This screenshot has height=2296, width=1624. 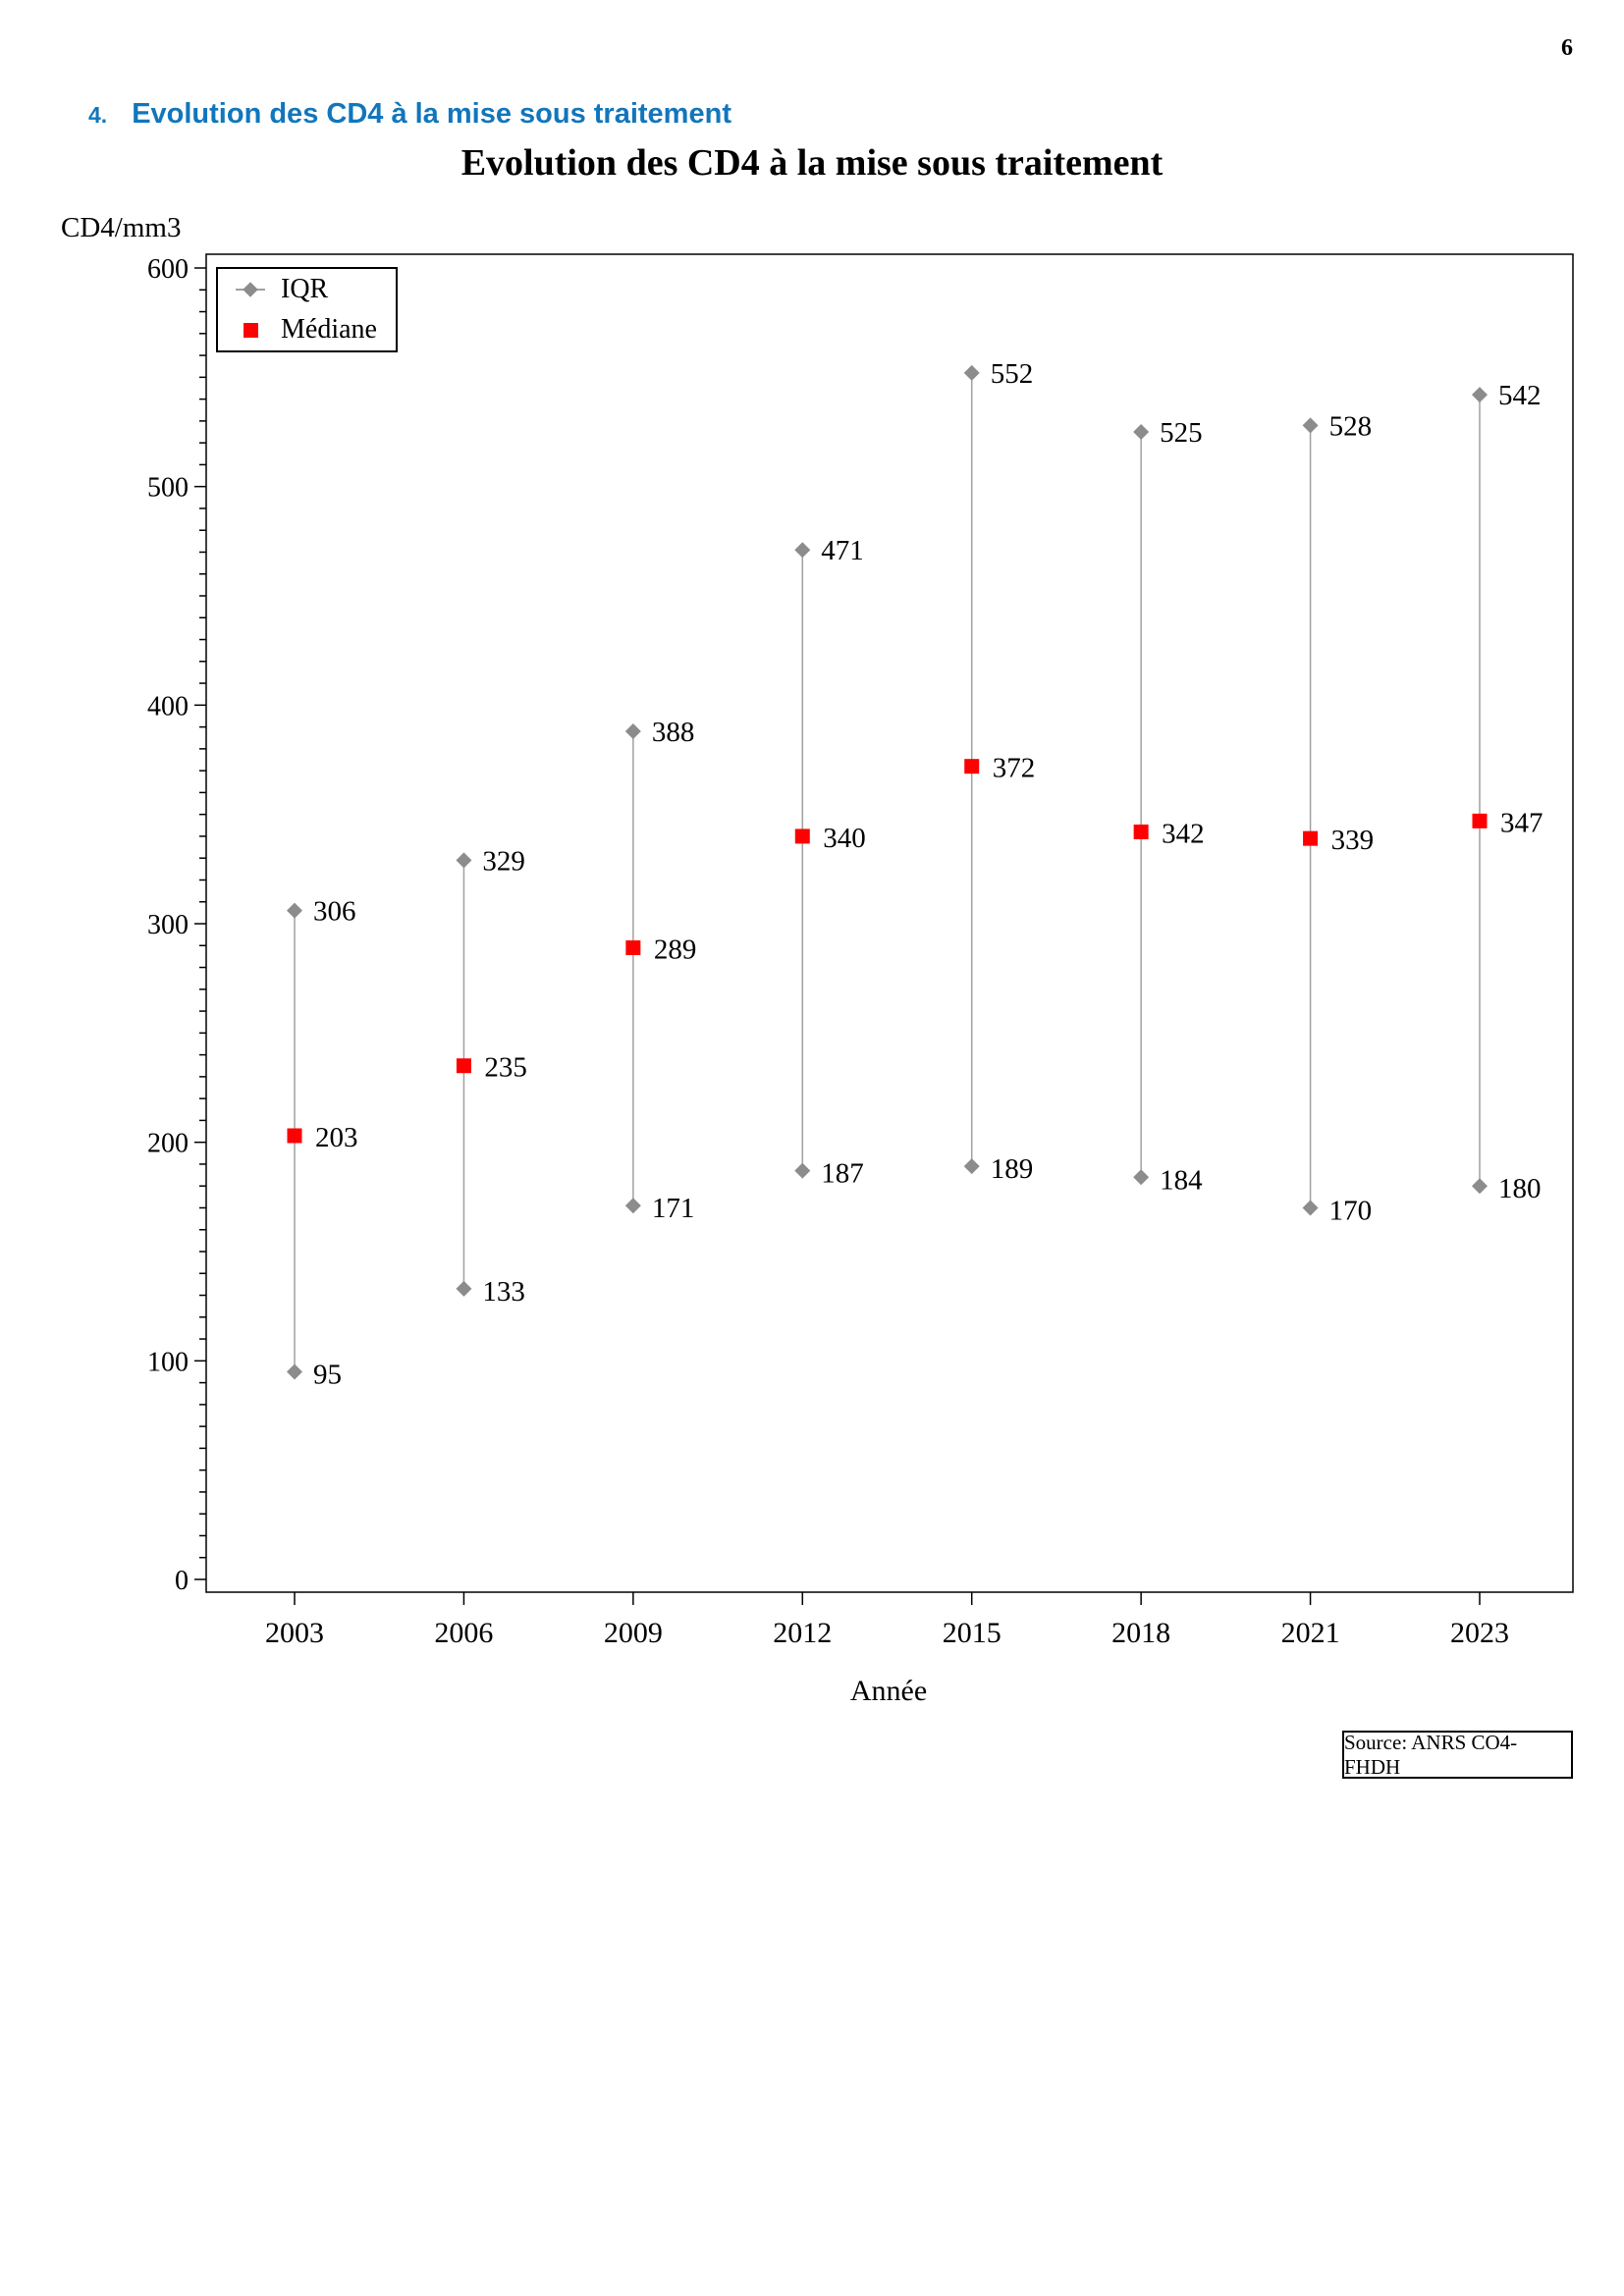 What do you see at coordinates (1140, 1633) in the screenshot?
I see `x-axis-tick-label: 2018` at bounding box center [1140, 1633].